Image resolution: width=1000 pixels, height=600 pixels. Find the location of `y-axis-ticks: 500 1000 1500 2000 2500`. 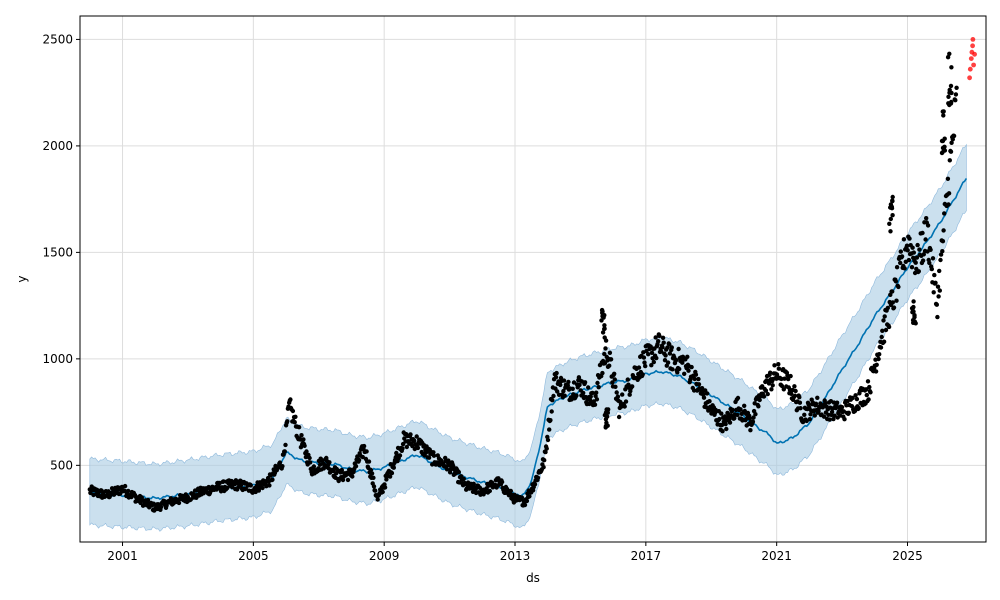

y-axis-ticks: 500 1000 1500 2000 2500 is located at coordinates (61, 252).